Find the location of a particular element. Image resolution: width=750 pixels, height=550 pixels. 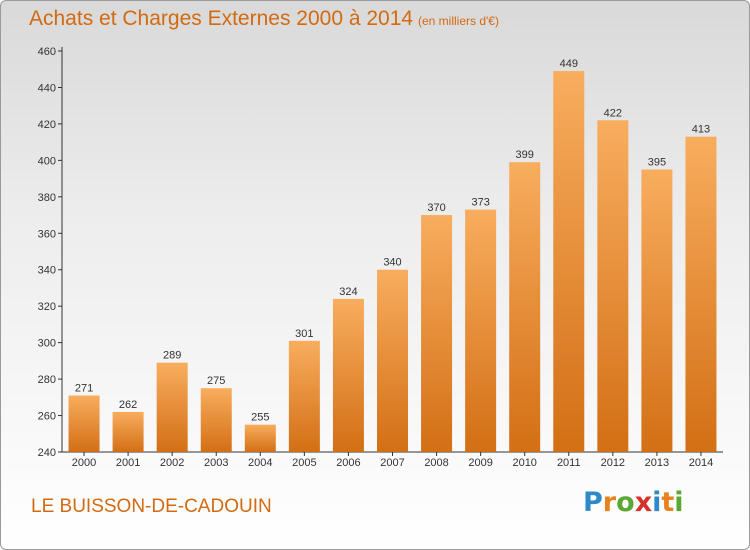

commune-name: LE BUISSON-DE-CADOUIN is located at coordinates (151, 506).